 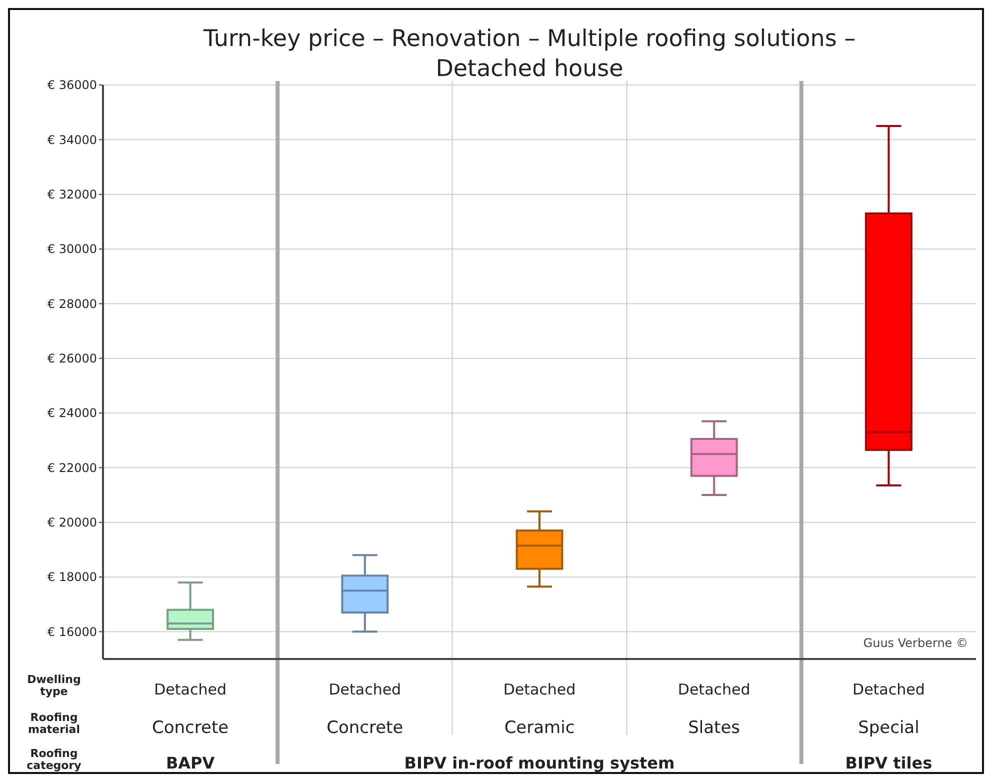 What do you see at coordinates (72, 359) in the screenshot?
I see `y-tick-label: € 26000` at bounding box center [72, 359].